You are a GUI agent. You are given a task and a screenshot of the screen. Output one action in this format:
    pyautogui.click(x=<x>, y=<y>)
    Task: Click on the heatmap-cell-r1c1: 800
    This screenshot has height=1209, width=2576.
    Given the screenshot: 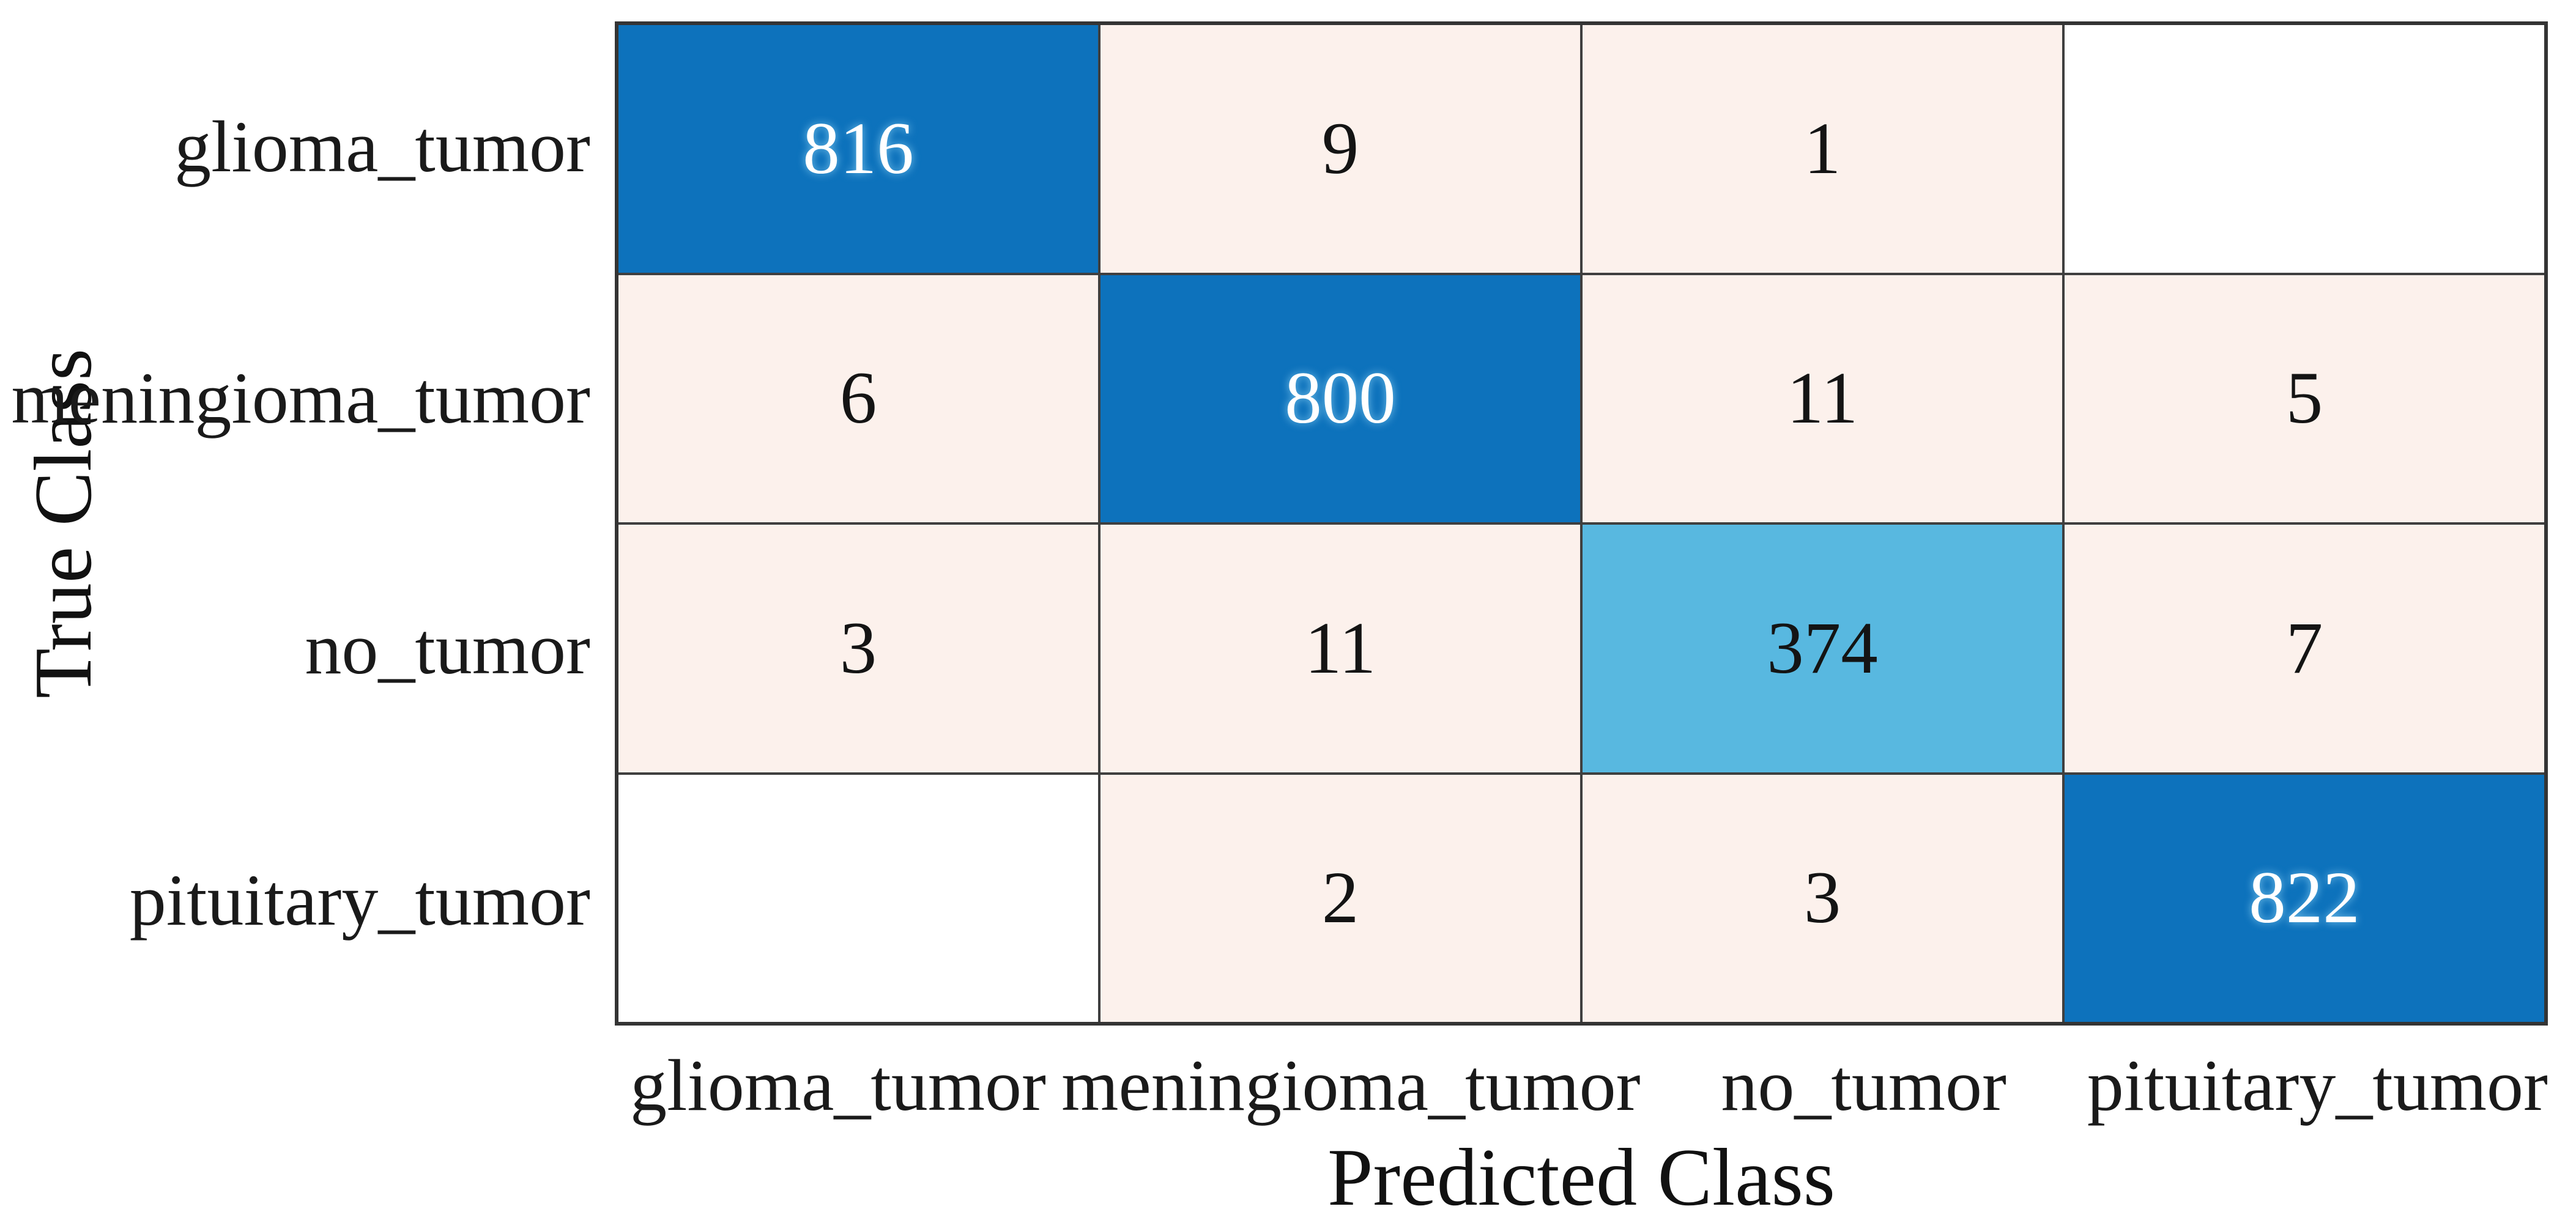 What is the action you would take?
    pyautogui.click(x=1340, y=398)
    